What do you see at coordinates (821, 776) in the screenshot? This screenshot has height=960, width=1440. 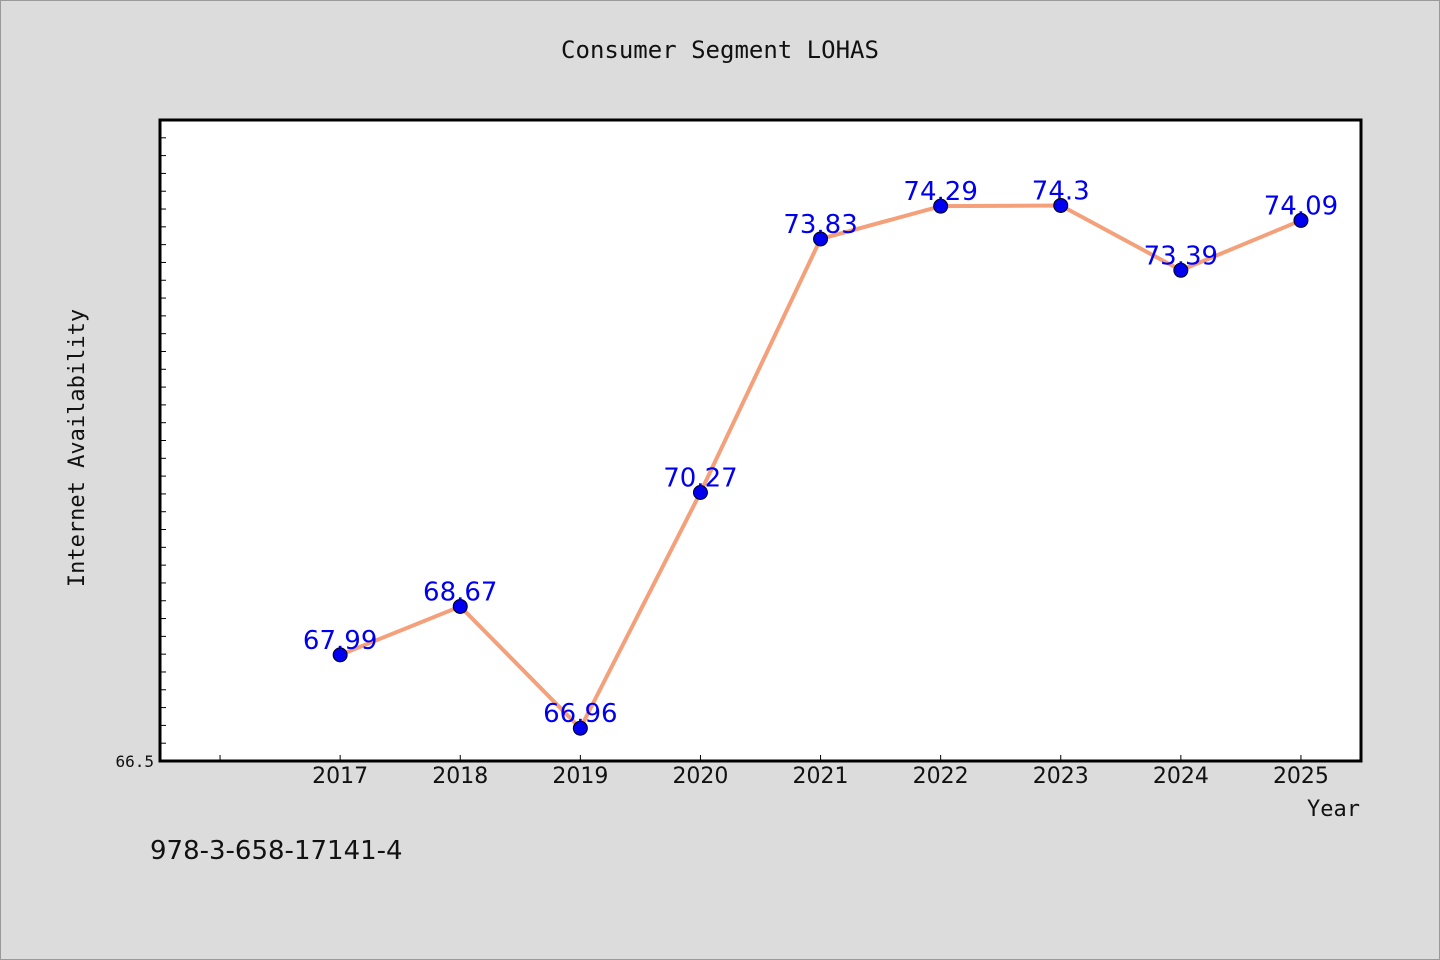 I see `x-tick-label: 2021` at bounding box center [821, 776].